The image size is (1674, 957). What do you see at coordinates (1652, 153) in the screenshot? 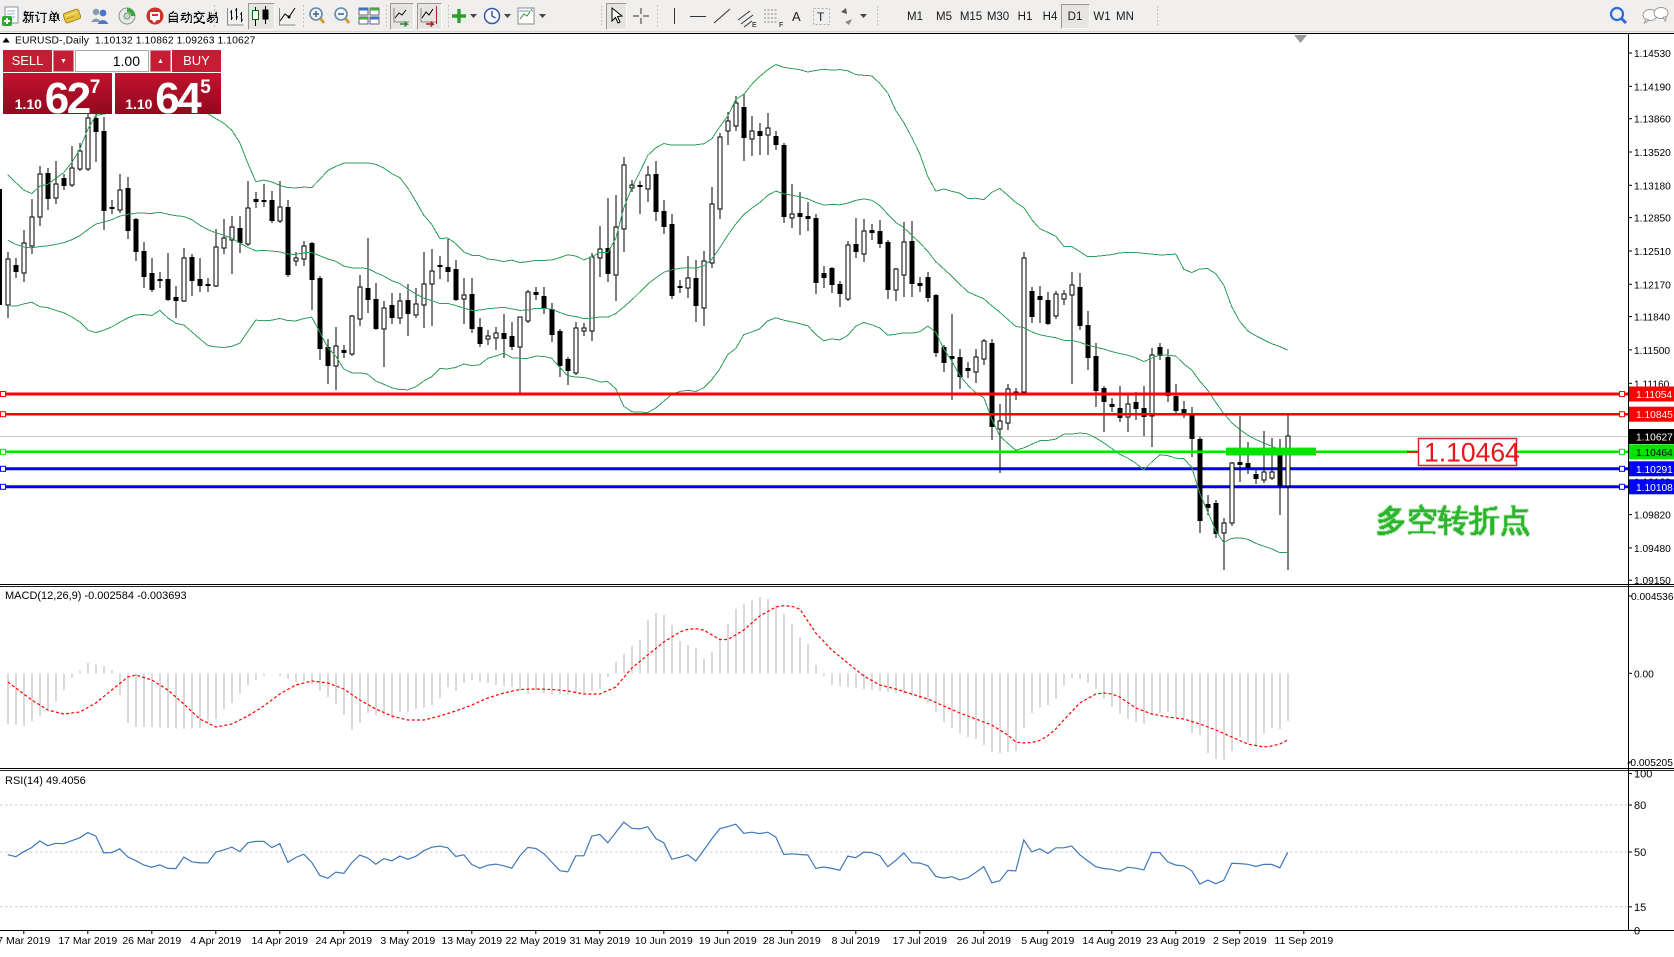
I see `svg-text: 1.13520` at bounding box center [1652, 153].